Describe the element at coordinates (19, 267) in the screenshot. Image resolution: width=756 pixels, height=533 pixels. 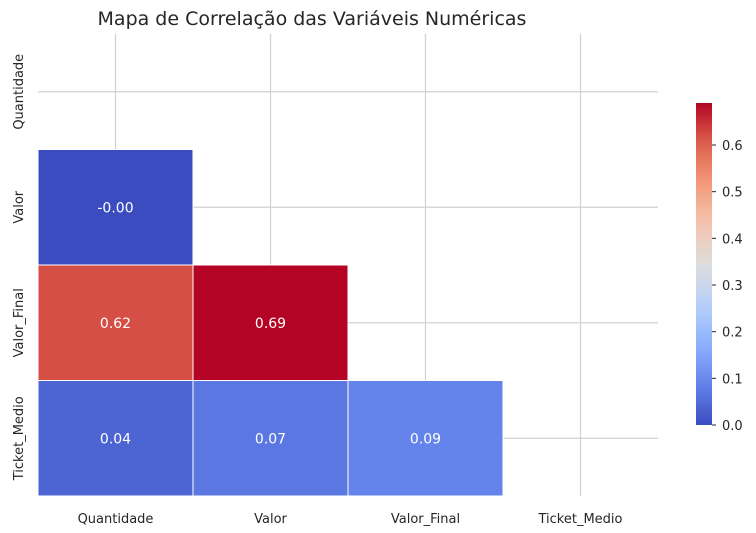
I see `y-axis-tick-labels: Quantidade Valor Valor_Final Ticket_Medio` at that location.